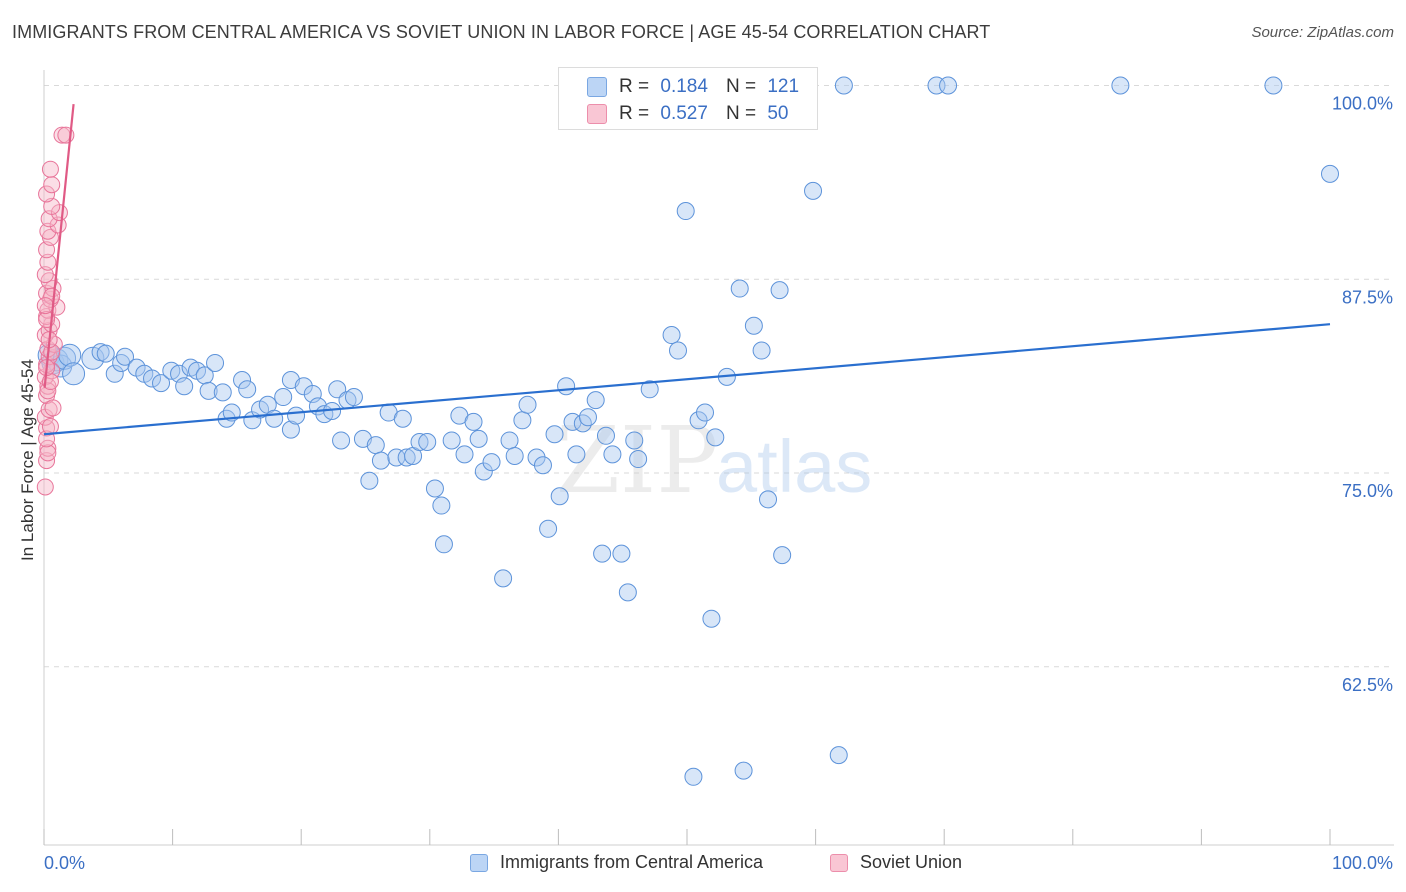  What do you see at coordinates (1367, 297) in the screenshot?
I see `y-tick-label: 87.5%` at bounding box center [1367, 297].